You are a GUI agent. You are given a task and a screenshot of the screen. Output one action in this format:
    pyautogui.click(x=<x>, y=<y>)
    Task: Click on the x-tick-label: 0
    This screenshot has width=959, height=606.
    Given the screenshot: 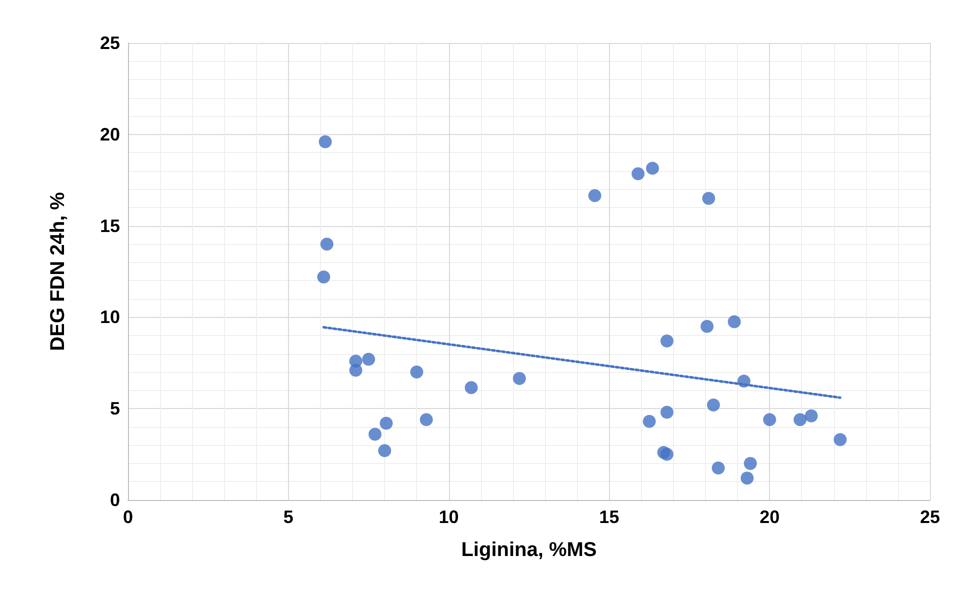 What is the action you would take?
    pyautogui.click(x=128, y=517)
    